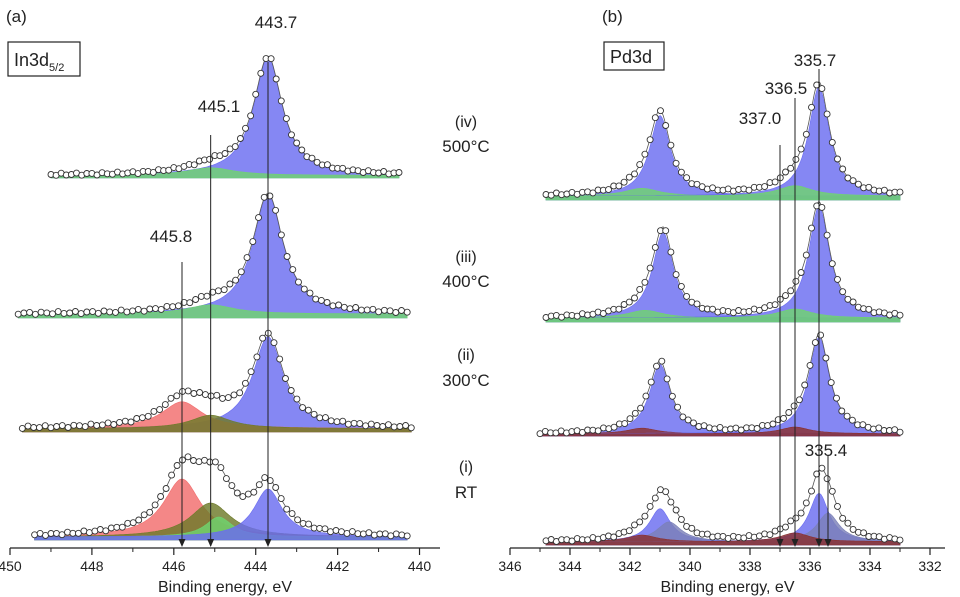  I want to click on condition-i-temp: RT, so click(466, 492).